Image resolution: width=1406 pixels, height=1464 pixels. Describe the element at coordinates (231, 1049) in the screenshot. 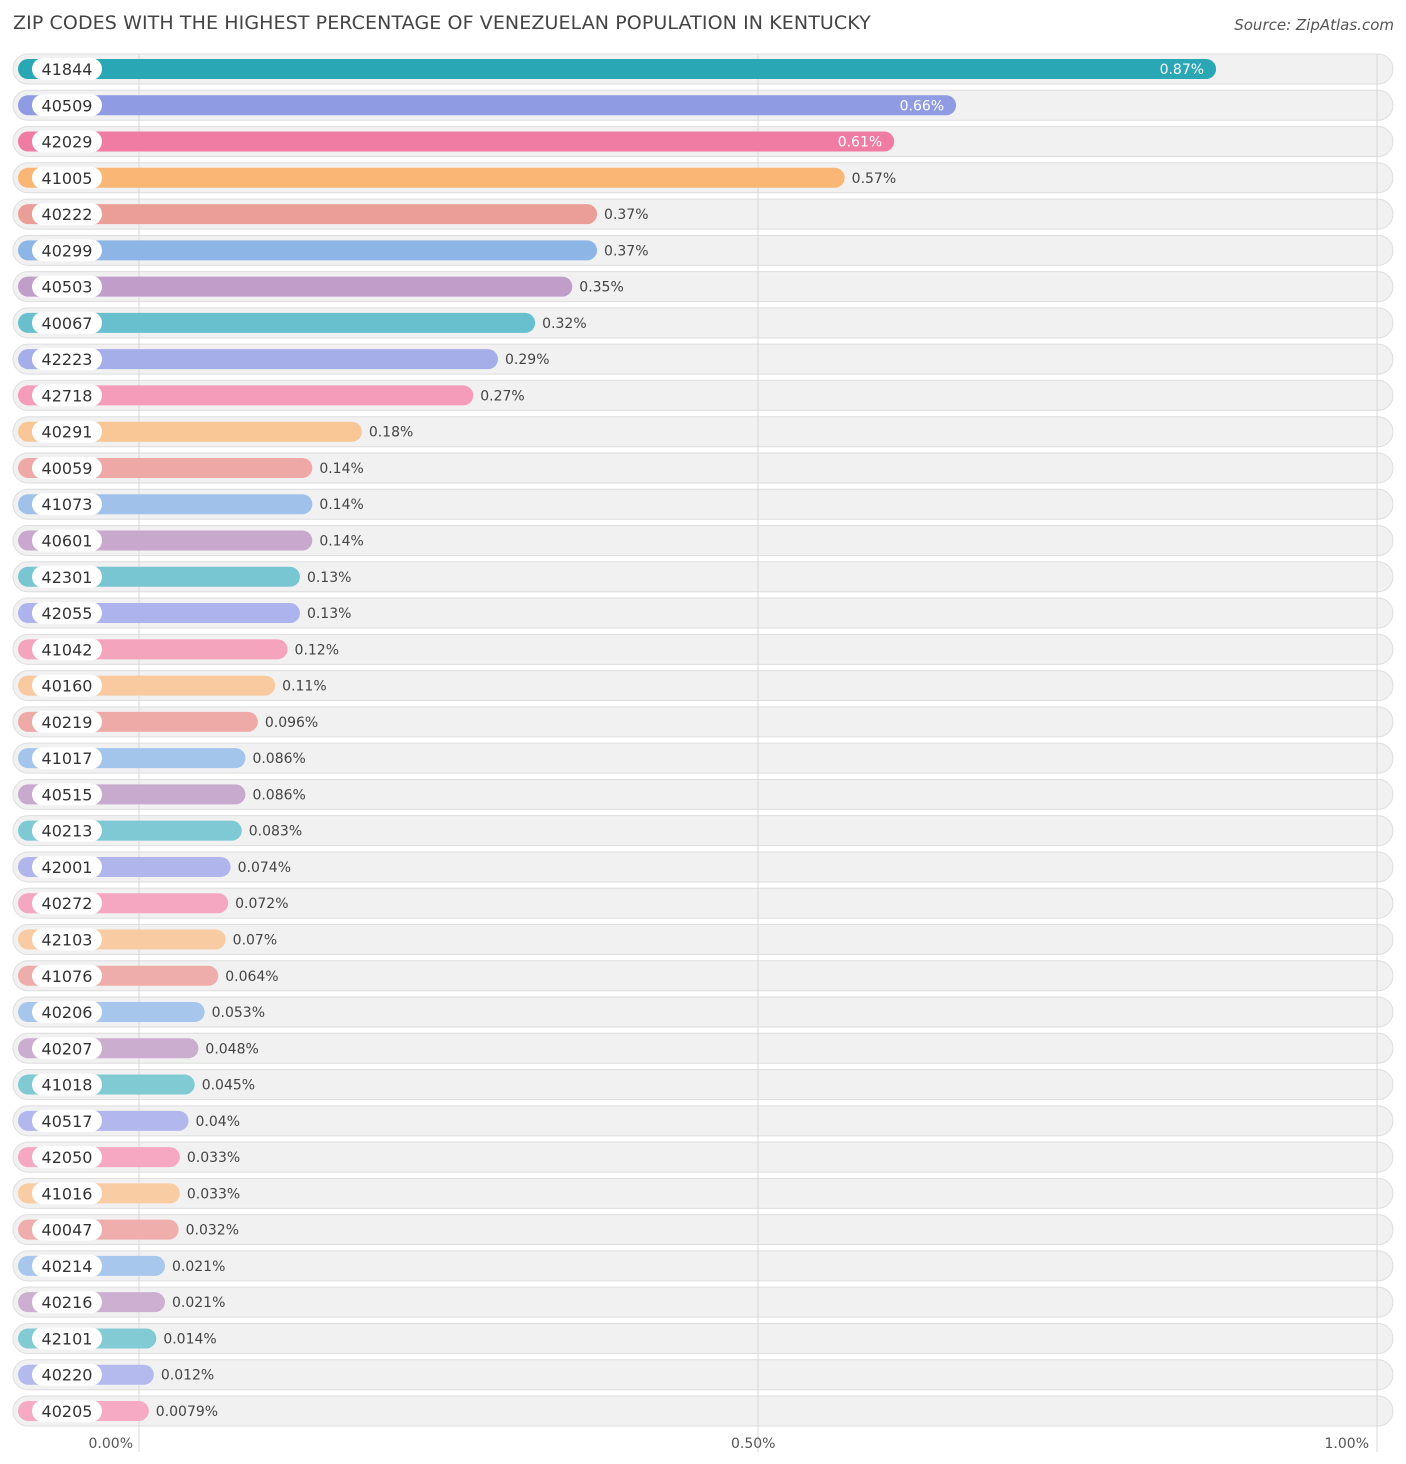

I see `data-label: 0.048%` at that location.